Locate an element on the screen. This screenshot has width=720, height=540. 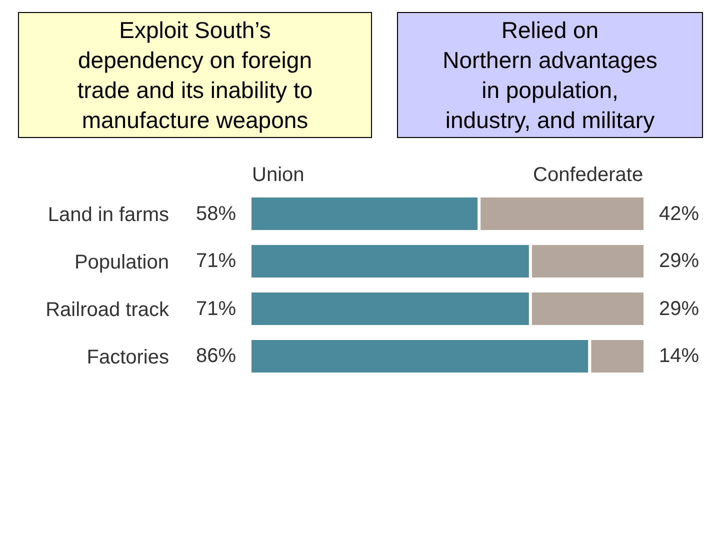
y-tick-label: Population is located at coordinates (121, 262).